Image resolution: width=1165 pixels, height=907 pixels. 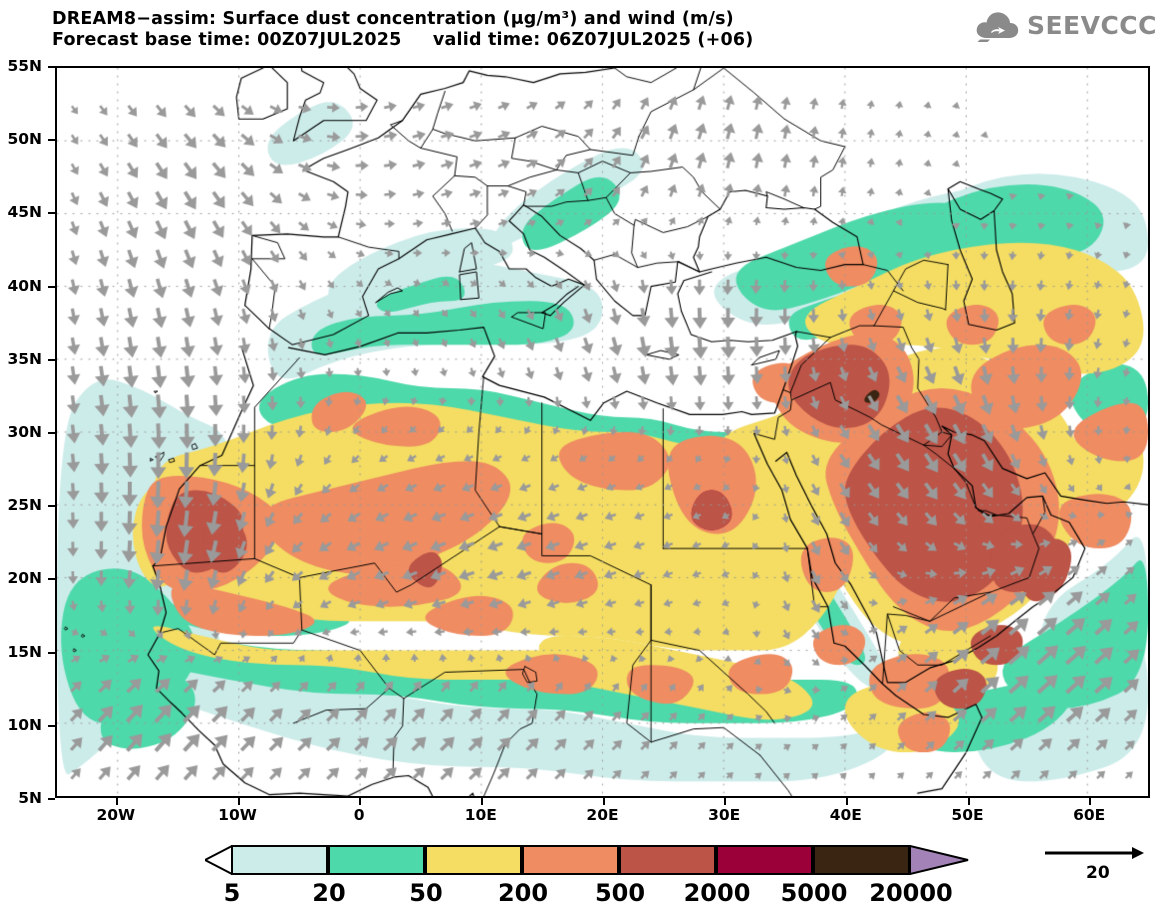 I want to click on colorbar-label-5: 5, so click(x=232, y=893).